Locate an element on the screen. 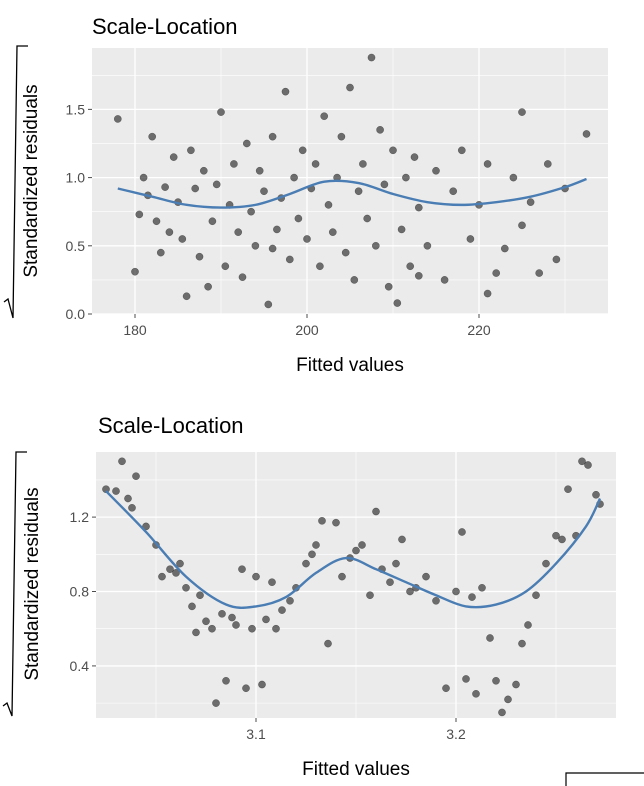 The height and width of the screenshot is (786, 644). chart-2-y-axis-title: Standardized residuals is located at coordinates (32, 583).